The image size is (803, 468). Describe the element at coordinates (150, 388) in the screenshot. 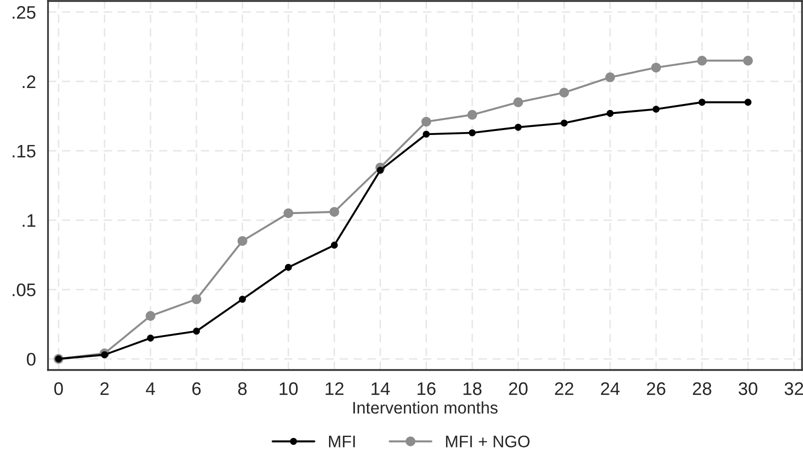

I see `x-tick-label: 4` at that location.